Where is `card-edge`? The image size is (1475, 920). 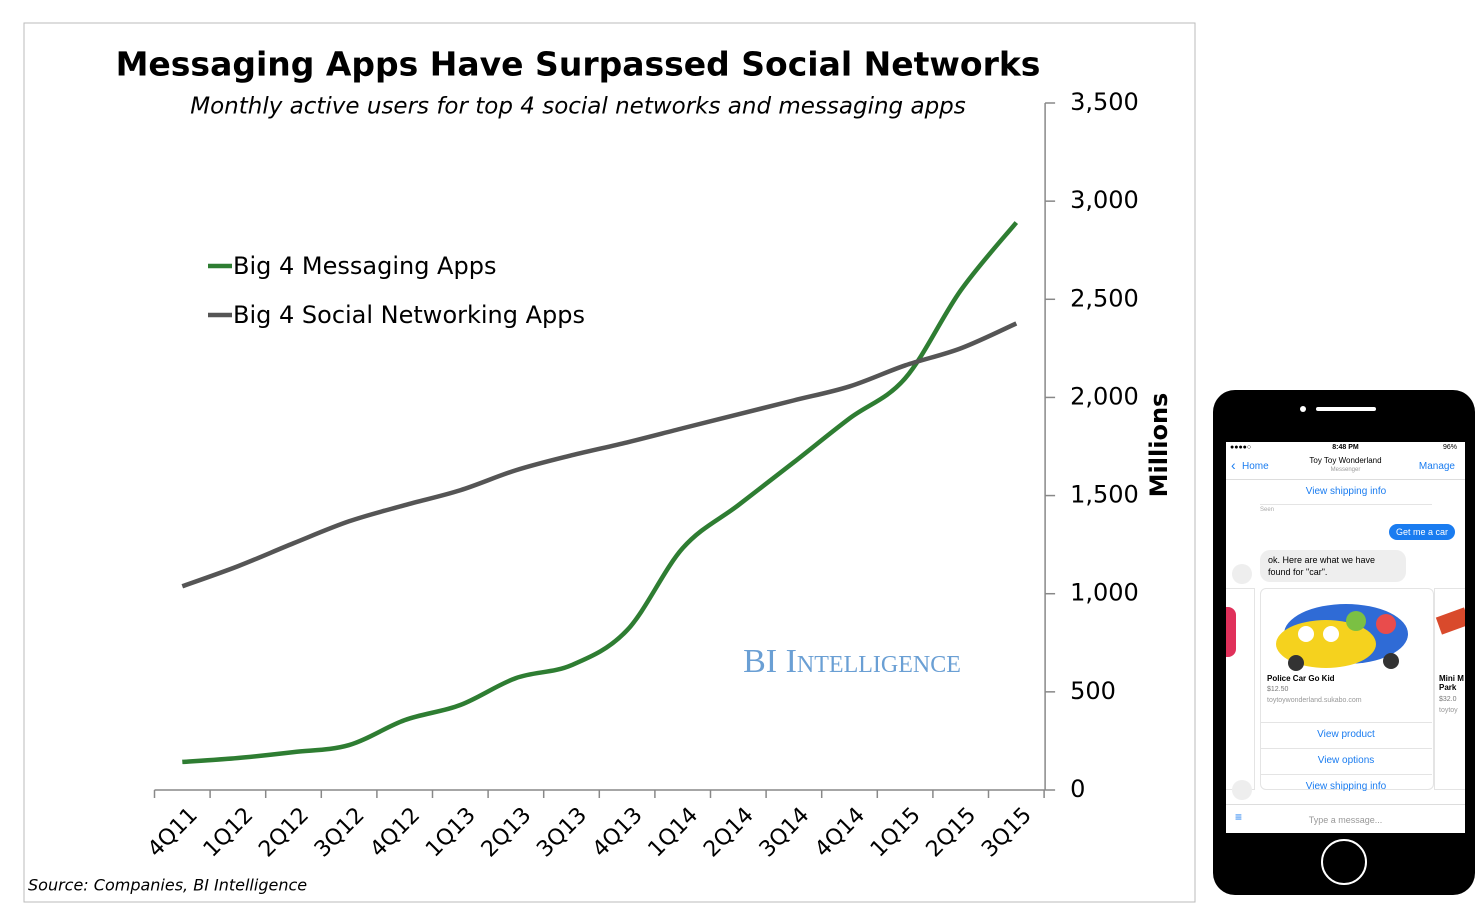 card-edge is located at coordinates (1346, 504).